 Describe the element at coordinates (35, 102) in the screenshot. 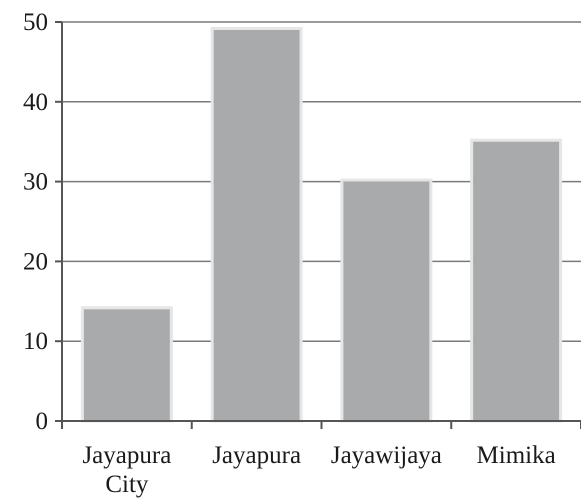

I see `y-tick-label: 40` at that location.